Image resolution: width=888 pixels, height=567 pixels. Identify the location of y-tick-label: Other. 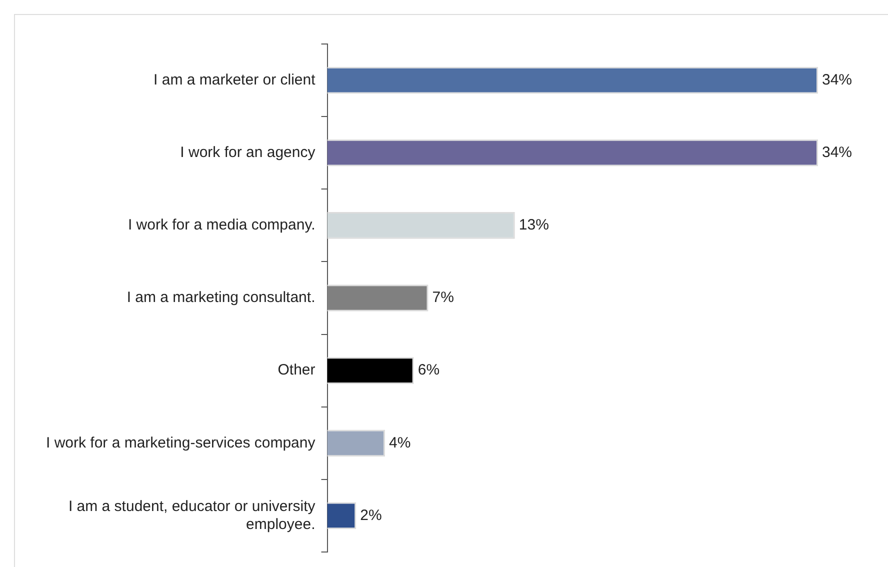
(297, 370).